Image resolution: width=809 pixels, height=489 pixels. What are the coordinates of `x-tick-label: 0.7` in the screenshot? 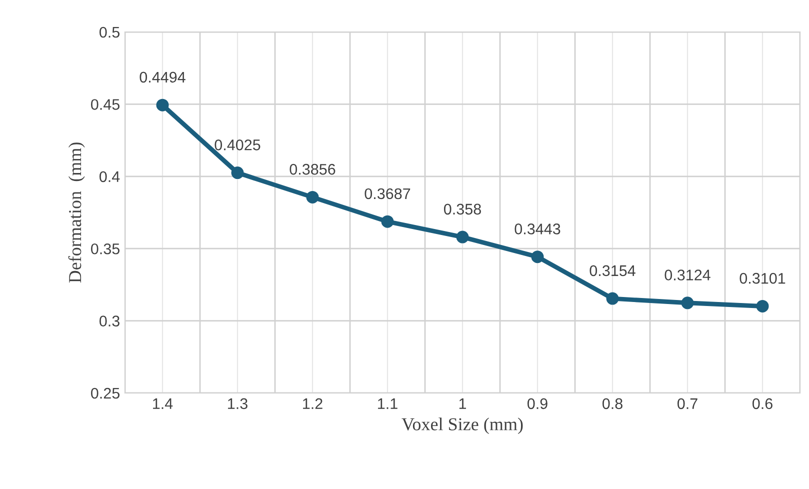 It's located at (687, 404).